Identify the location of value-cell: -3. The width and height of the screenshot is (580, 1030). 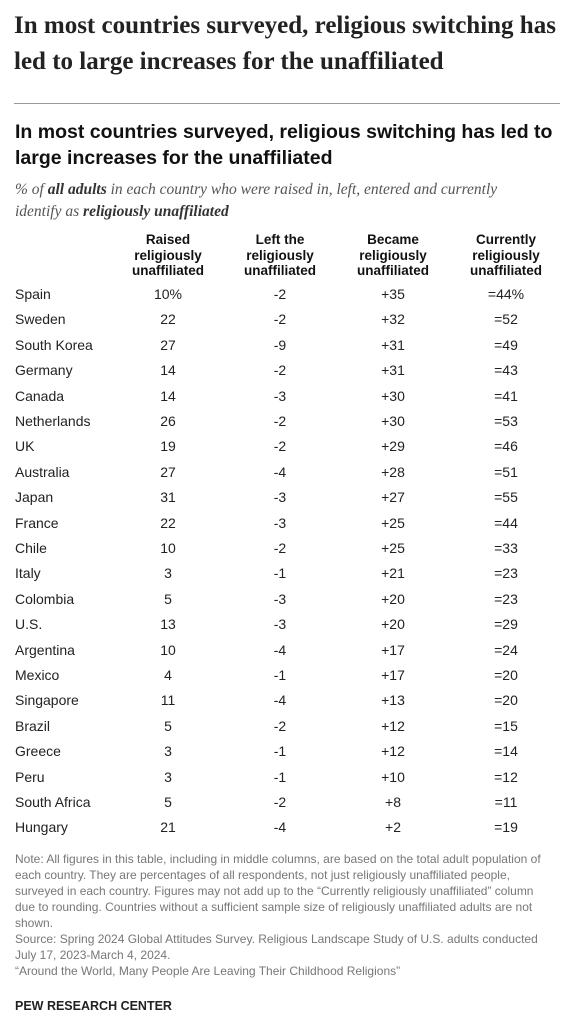
(280, 598).